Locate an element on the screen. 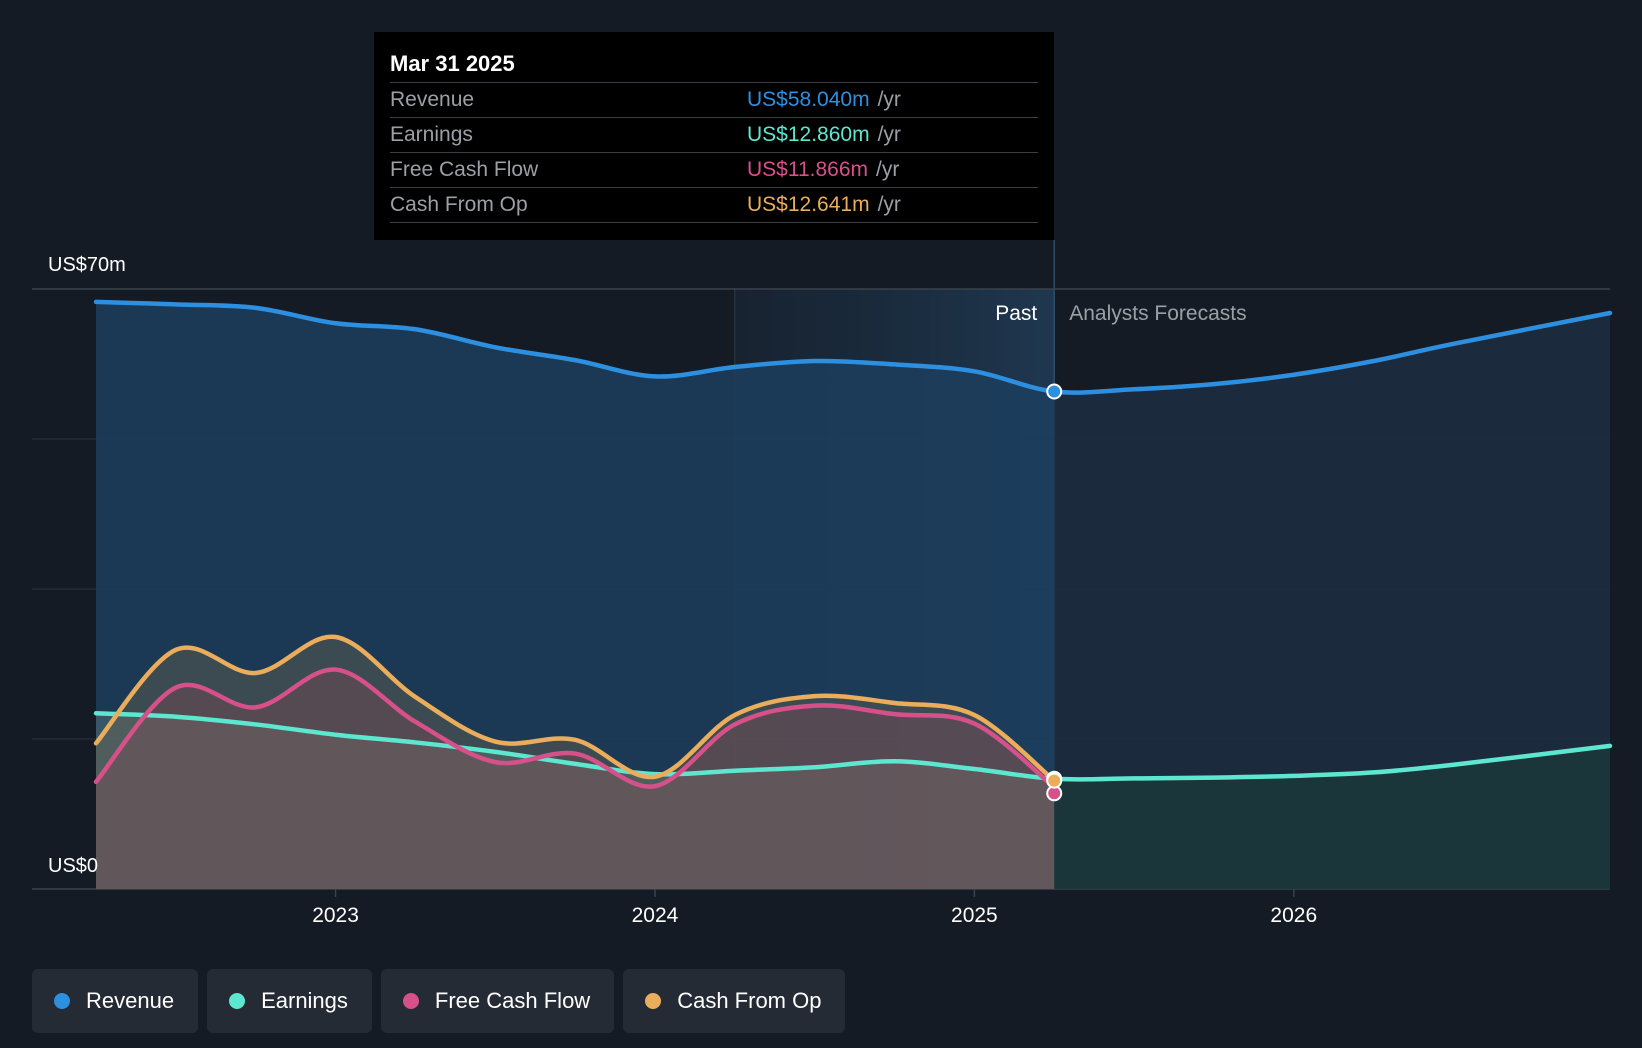  tooltip-row-cash-from-op: Cash From Op US$12.641m /yr is located at coordinates (714, 205).